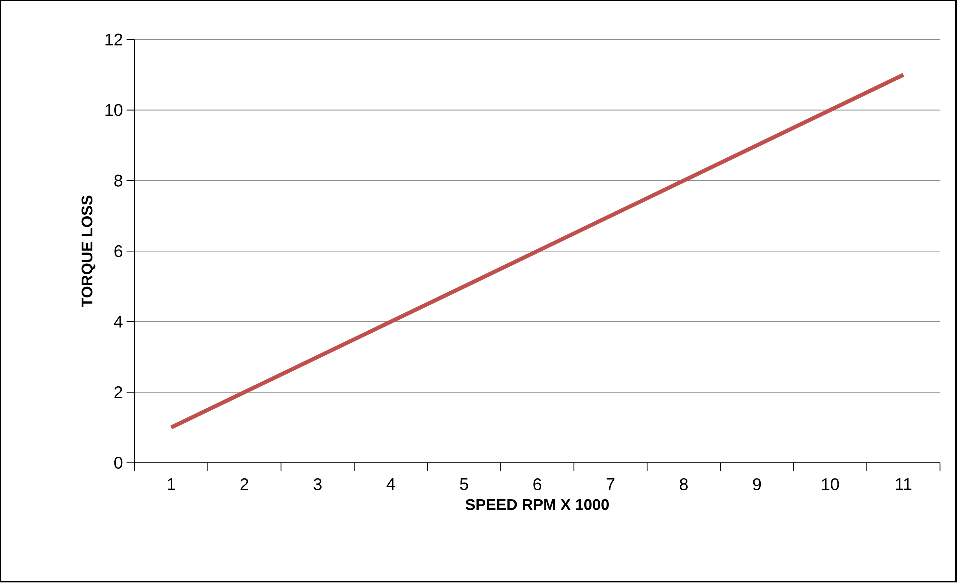 This screenshot has height=583, width=957. What do you see at coordinates (114, 110) in the screenshot?
I see `y-tick-label: 10` at bounding box center [114, 110].